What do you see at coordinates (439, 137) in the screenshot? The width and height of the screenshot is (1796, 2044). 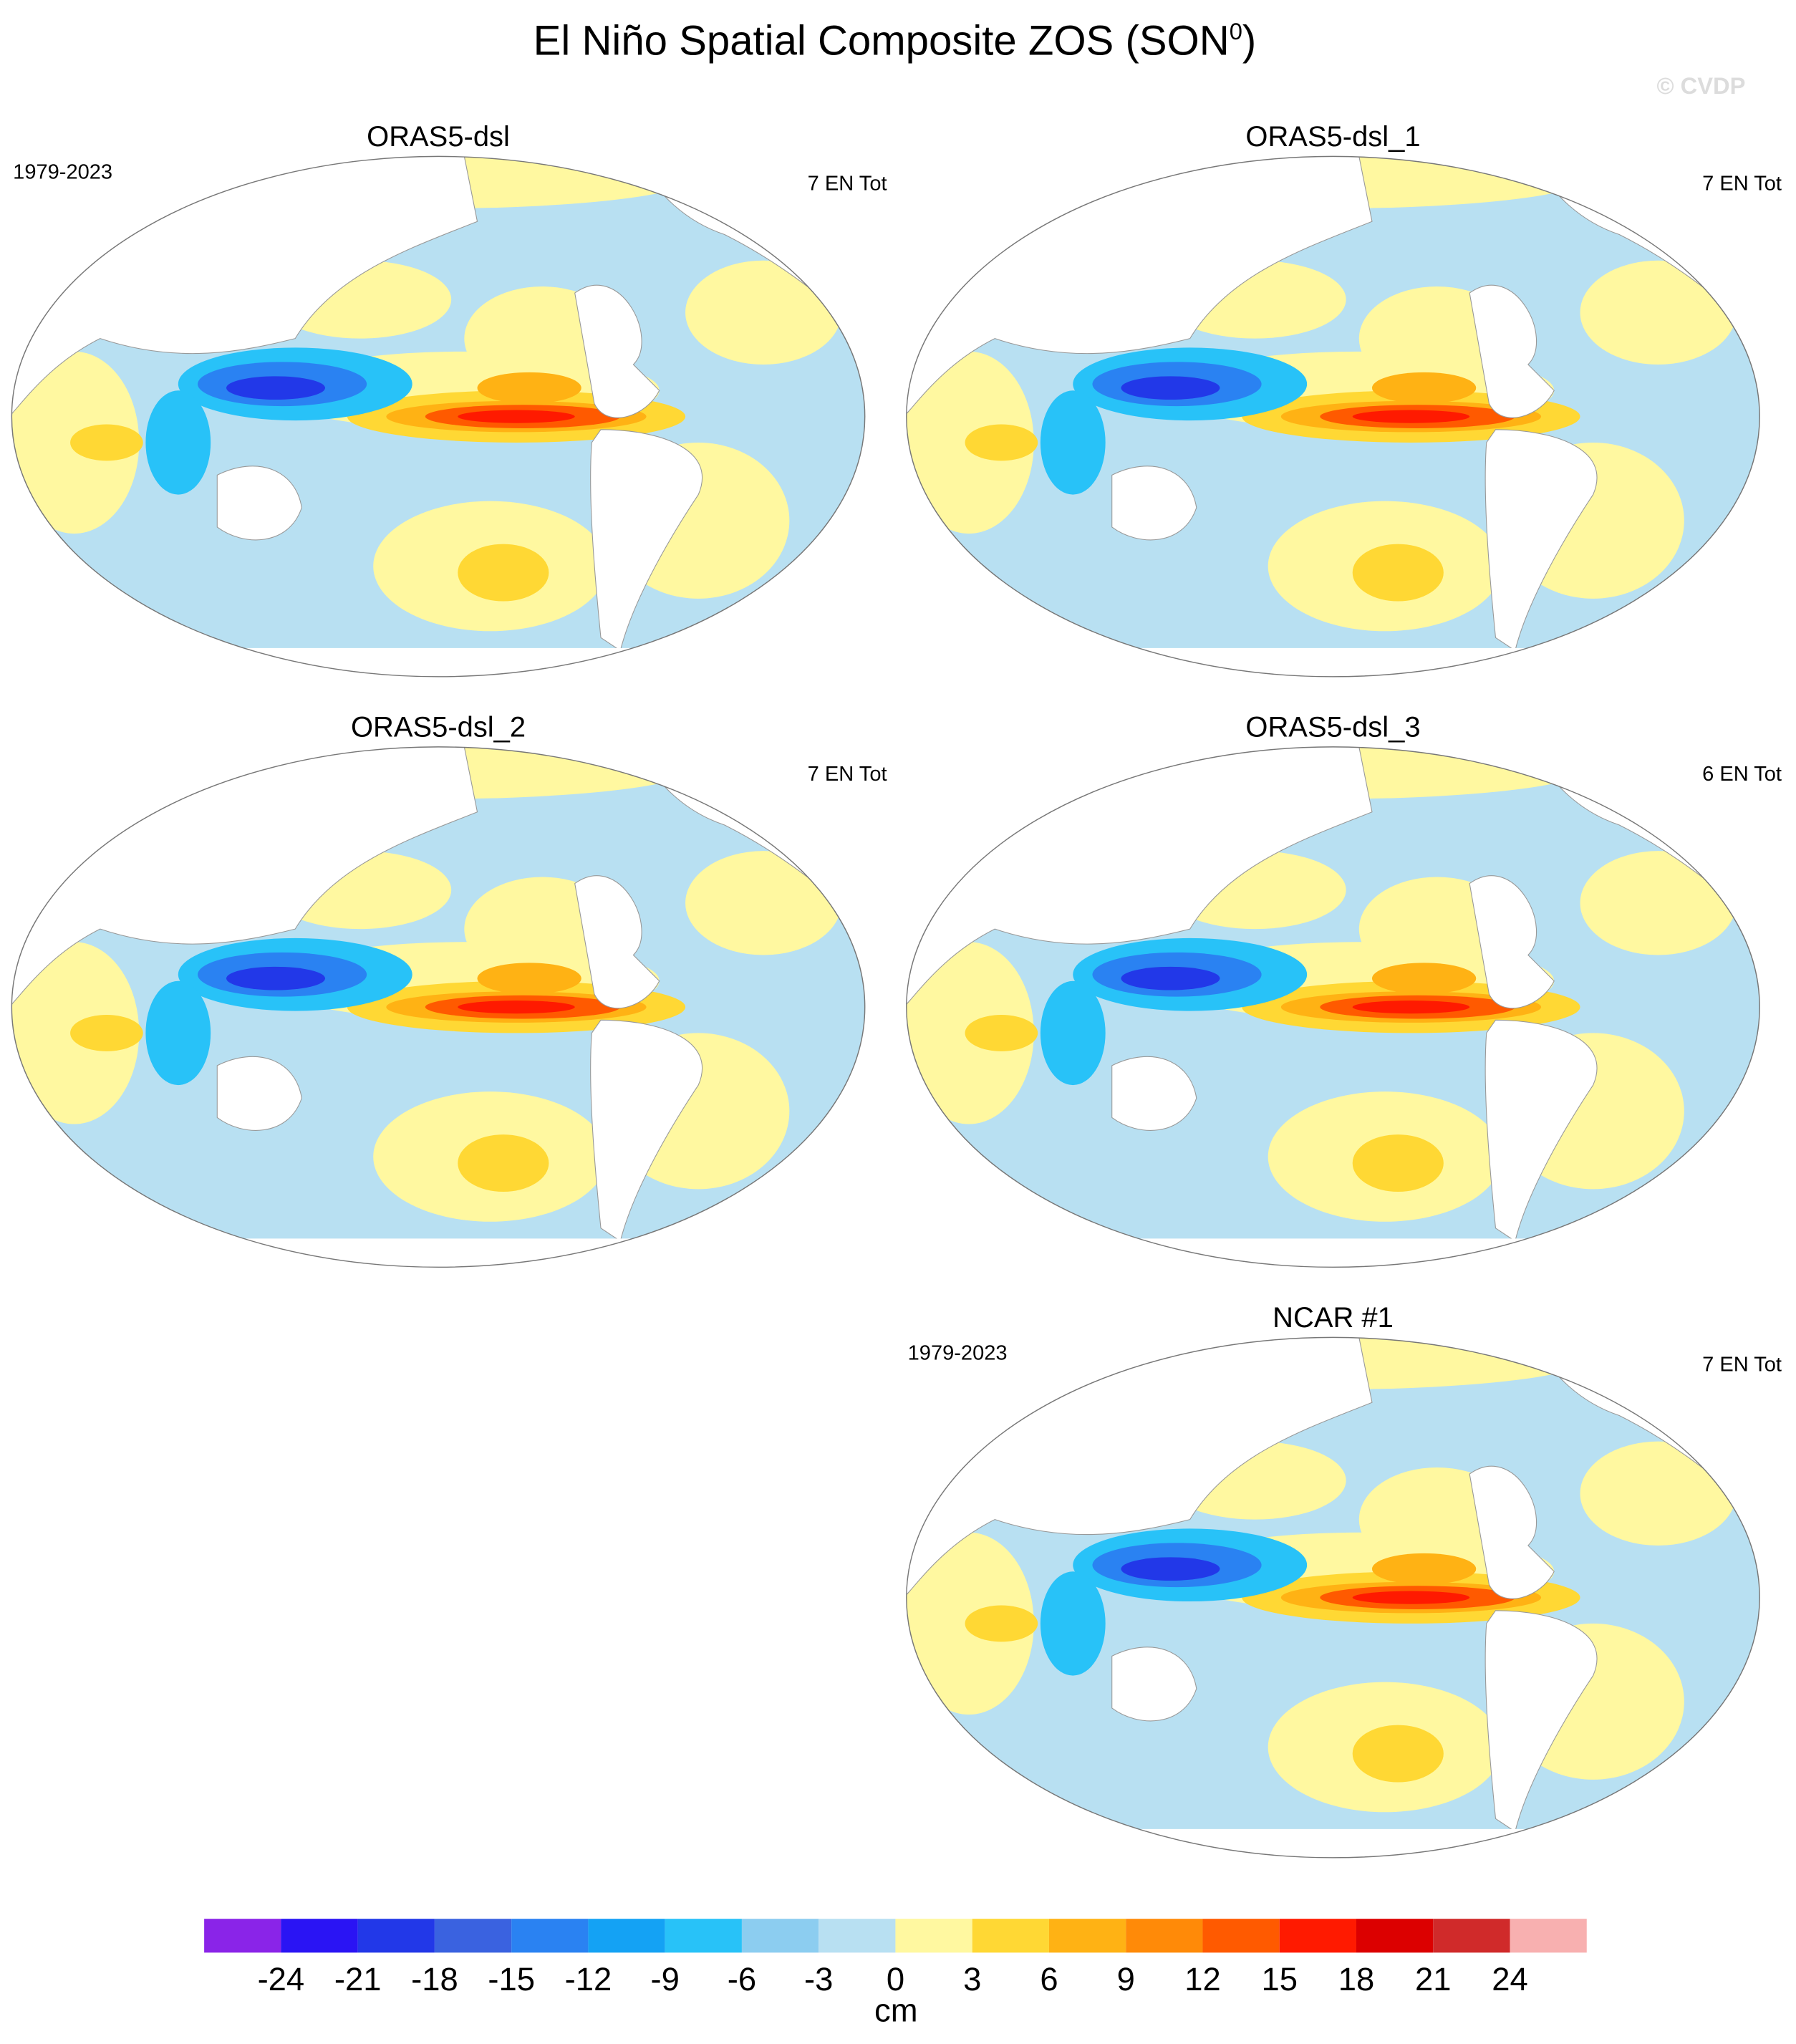 I see `panel-title: ORAS5-dsl` at bounding box center [439, 137].